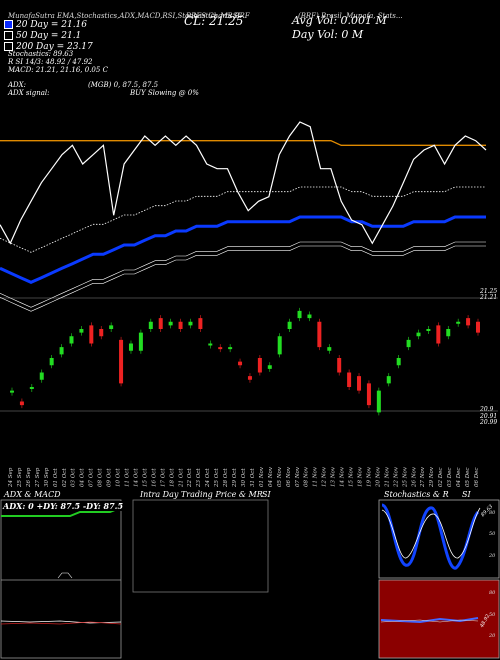 The image size is (500, 660). I want to click on date-tick-label: 17 Oct, so click(163, 477).